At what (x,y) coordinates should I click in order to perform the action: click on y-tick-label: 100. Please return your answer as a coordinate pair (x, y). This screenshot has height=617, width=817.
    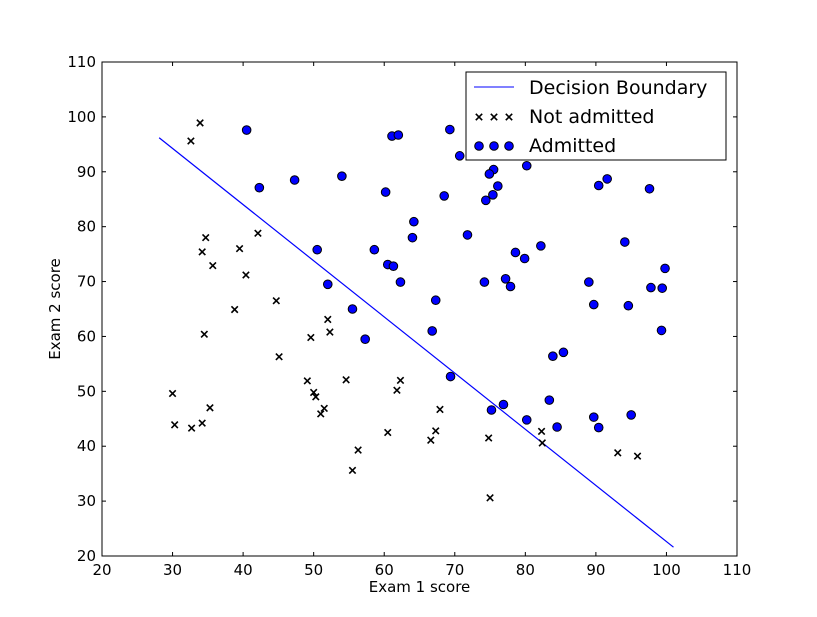
    Looking at the image, I should click on (81, 117).